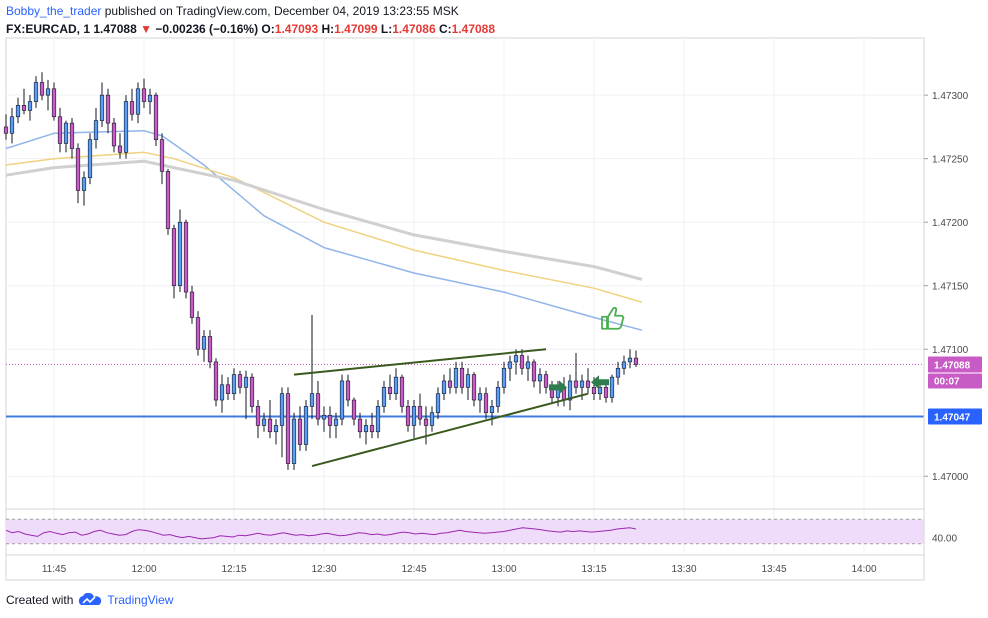 The height and width of the screenshot is (618, 988). I want to click on last-price: 1.47088, so click(115, 29).